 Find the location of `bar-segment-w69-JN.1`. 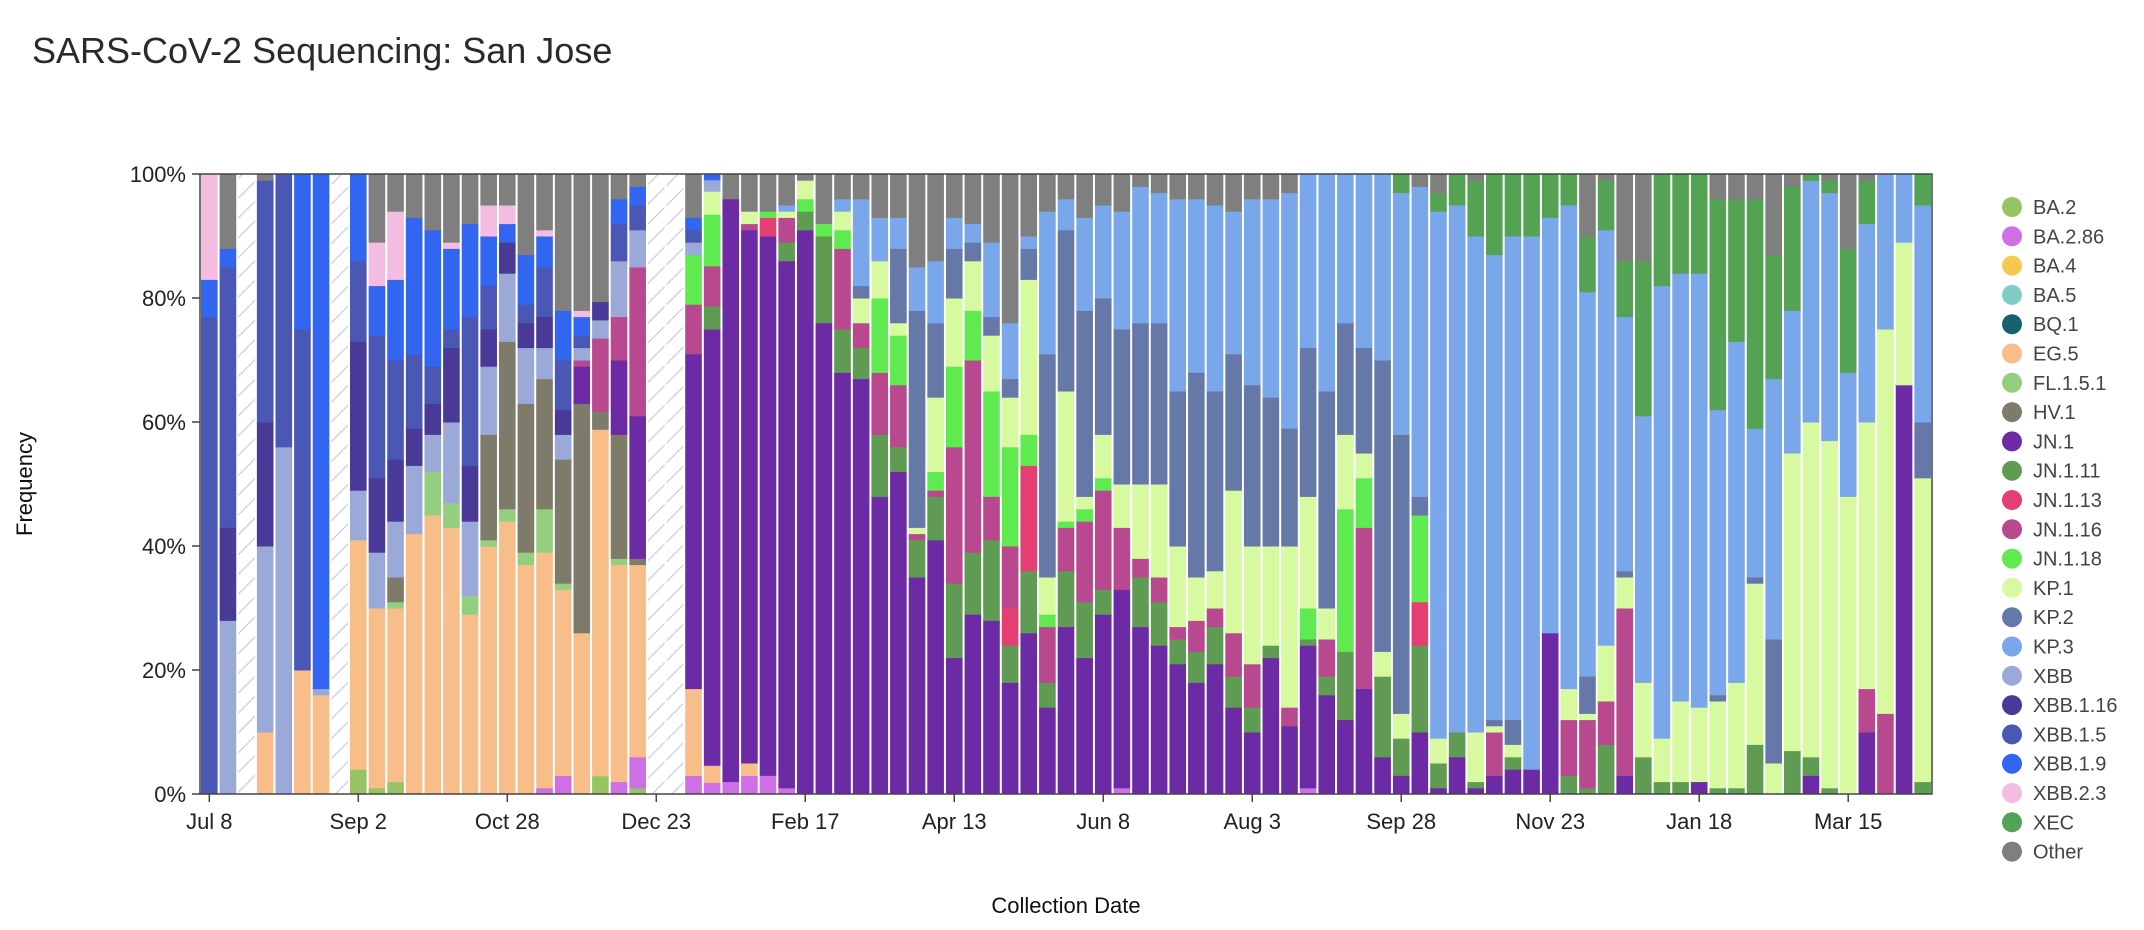

bar-segment-w69-JN.1 is located at coordinates (1494, 785).